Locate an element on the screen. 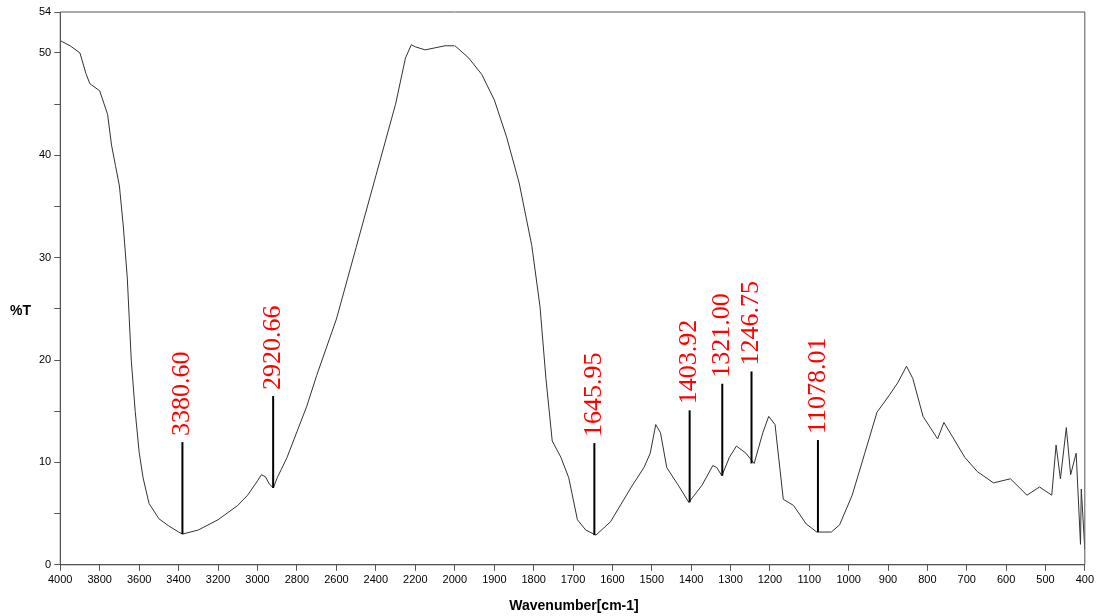  annotation: 1321.00 is located at coordinates (721, 335).